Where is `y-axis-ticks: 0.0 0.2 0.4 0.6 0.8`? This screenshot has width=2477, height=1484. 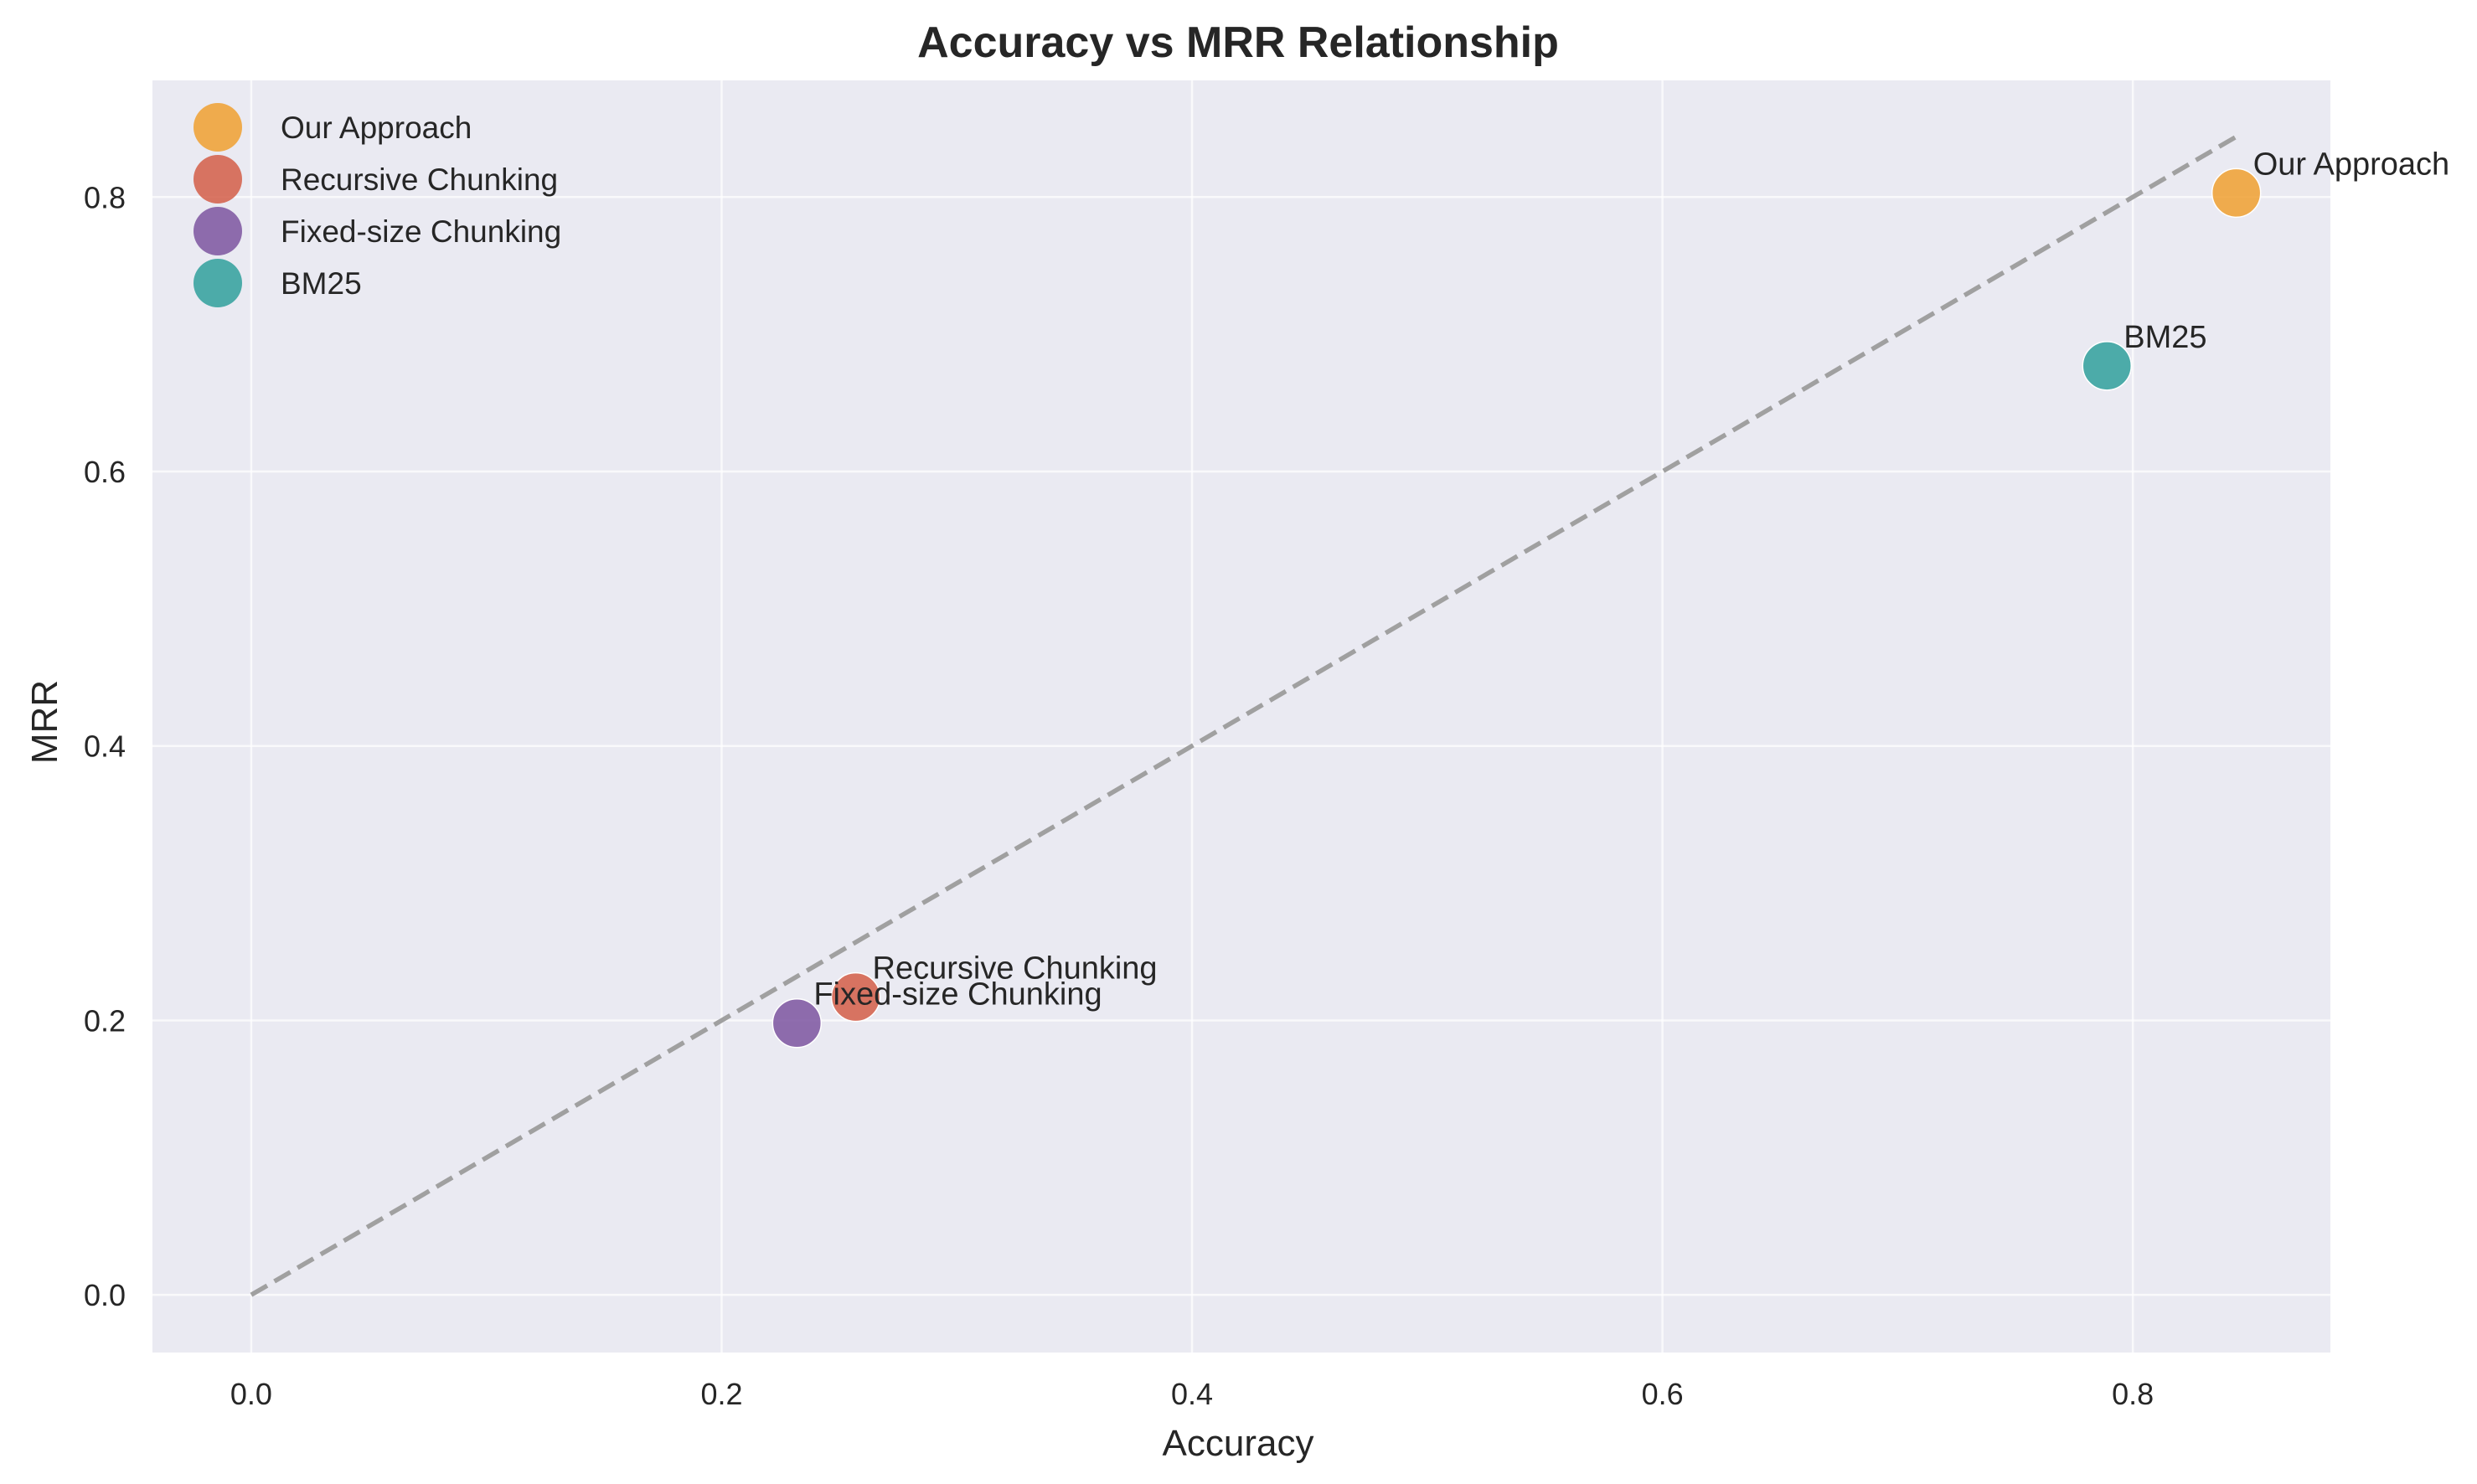 y-axis-ticks: 0.0 0.2 0.4 0.6 0.8 is located at coordinates (105, 746).